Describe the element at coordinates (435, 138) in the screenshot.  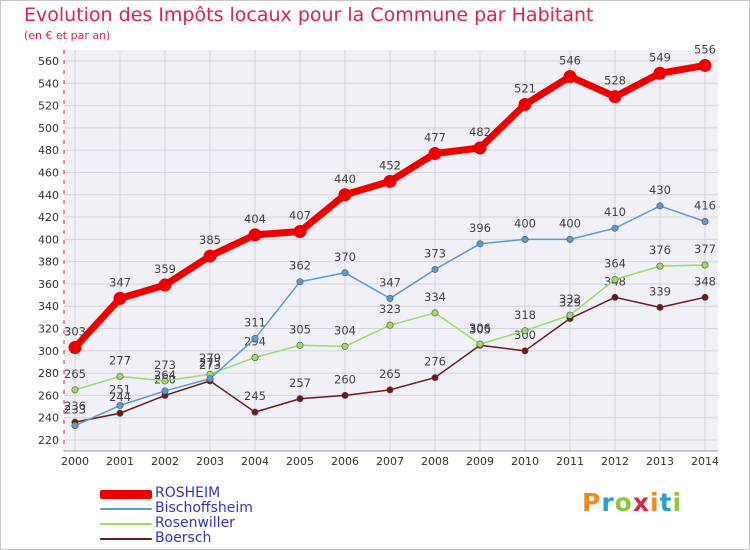
I see `data-label-rosheim: 477` at that location.